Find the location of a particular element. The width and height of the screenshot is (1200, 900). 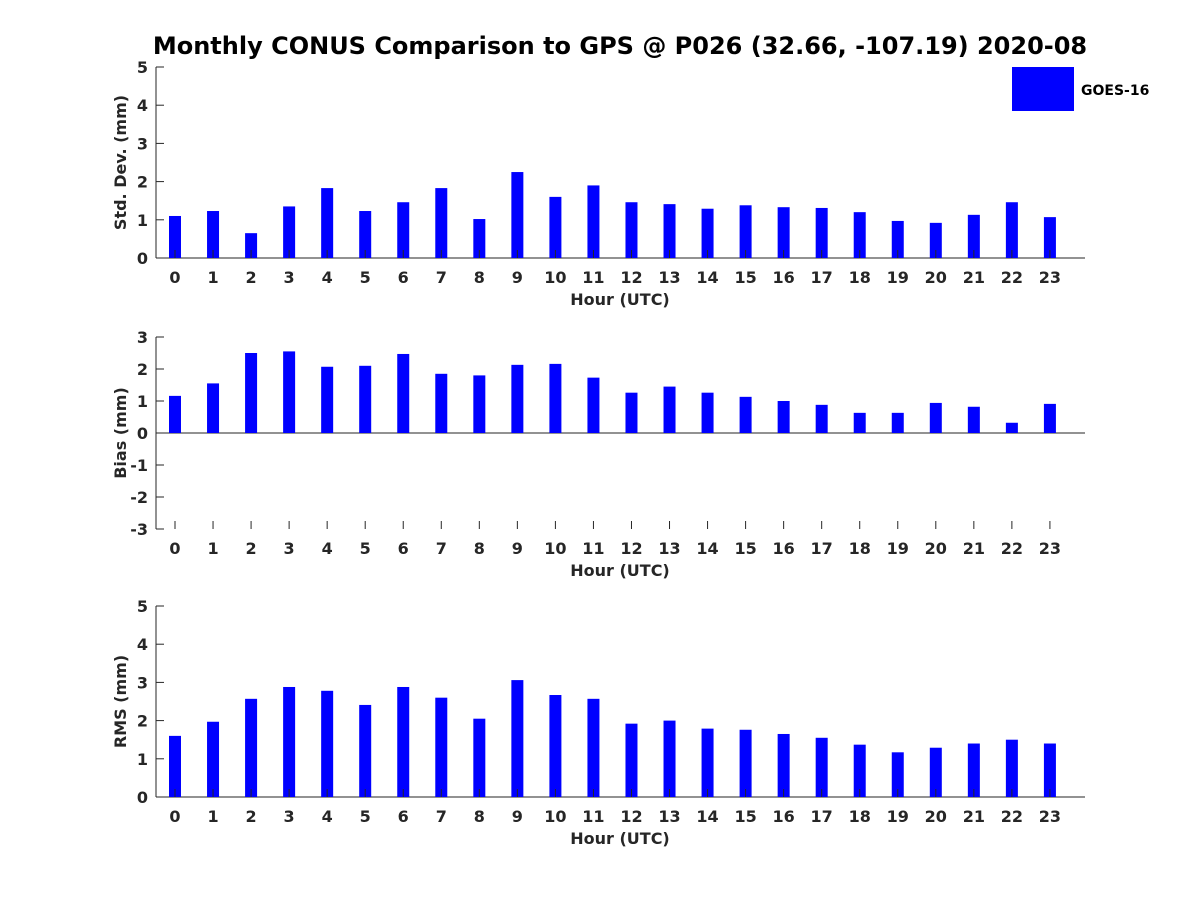

x-tick-label: 8 is located at coordinates (479, 816).